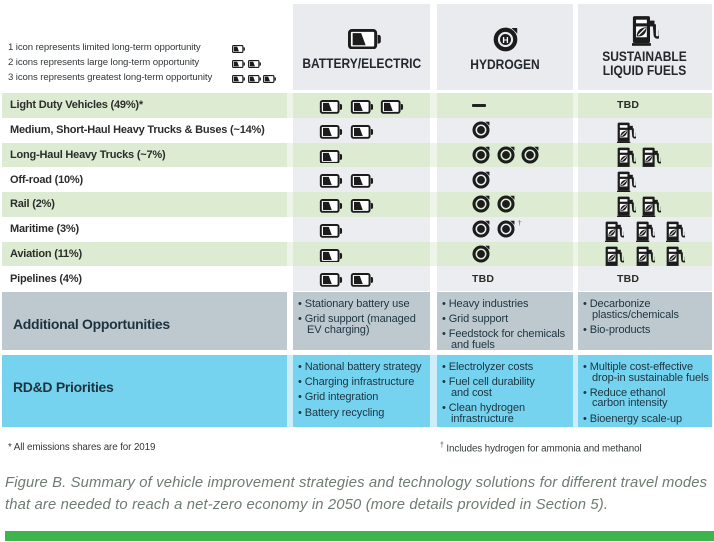 This screenshot has height=542, width=714. Describe the element at coordinates (505, 39) in the screenshot. I see `svg-text: H` at that location.